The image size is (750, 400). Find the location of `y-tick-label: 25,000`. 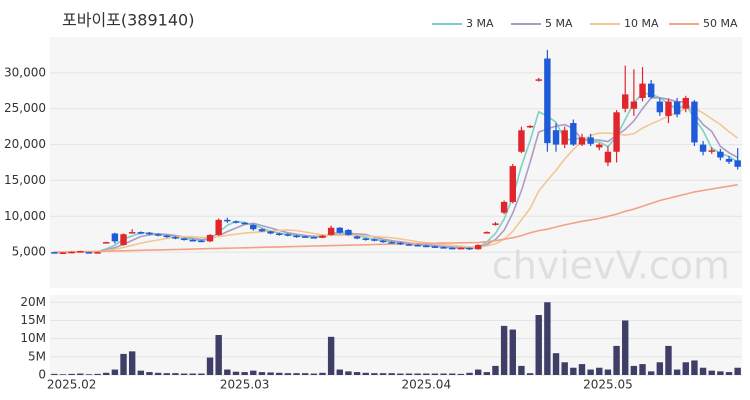

y-tick-label: 25,000 is located at coordinates (25, 108).